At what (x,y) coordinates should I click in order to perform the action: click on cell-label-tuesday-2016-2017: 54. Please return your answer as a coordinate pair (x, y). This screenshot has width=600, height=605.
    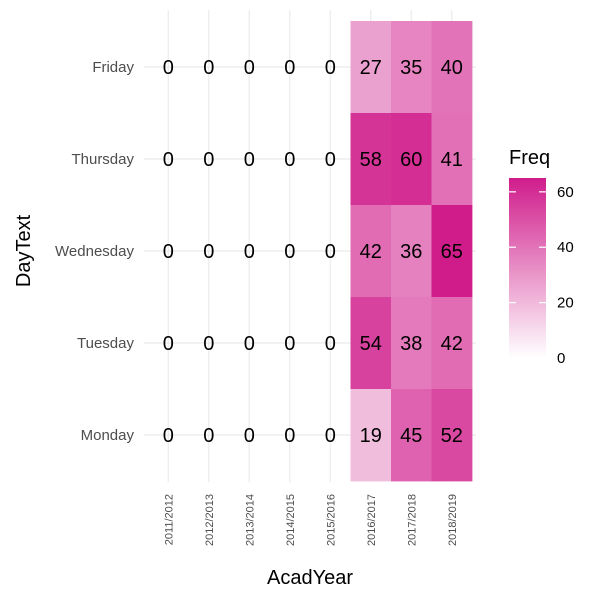
    Looking at the image, I should click on (371, 344).